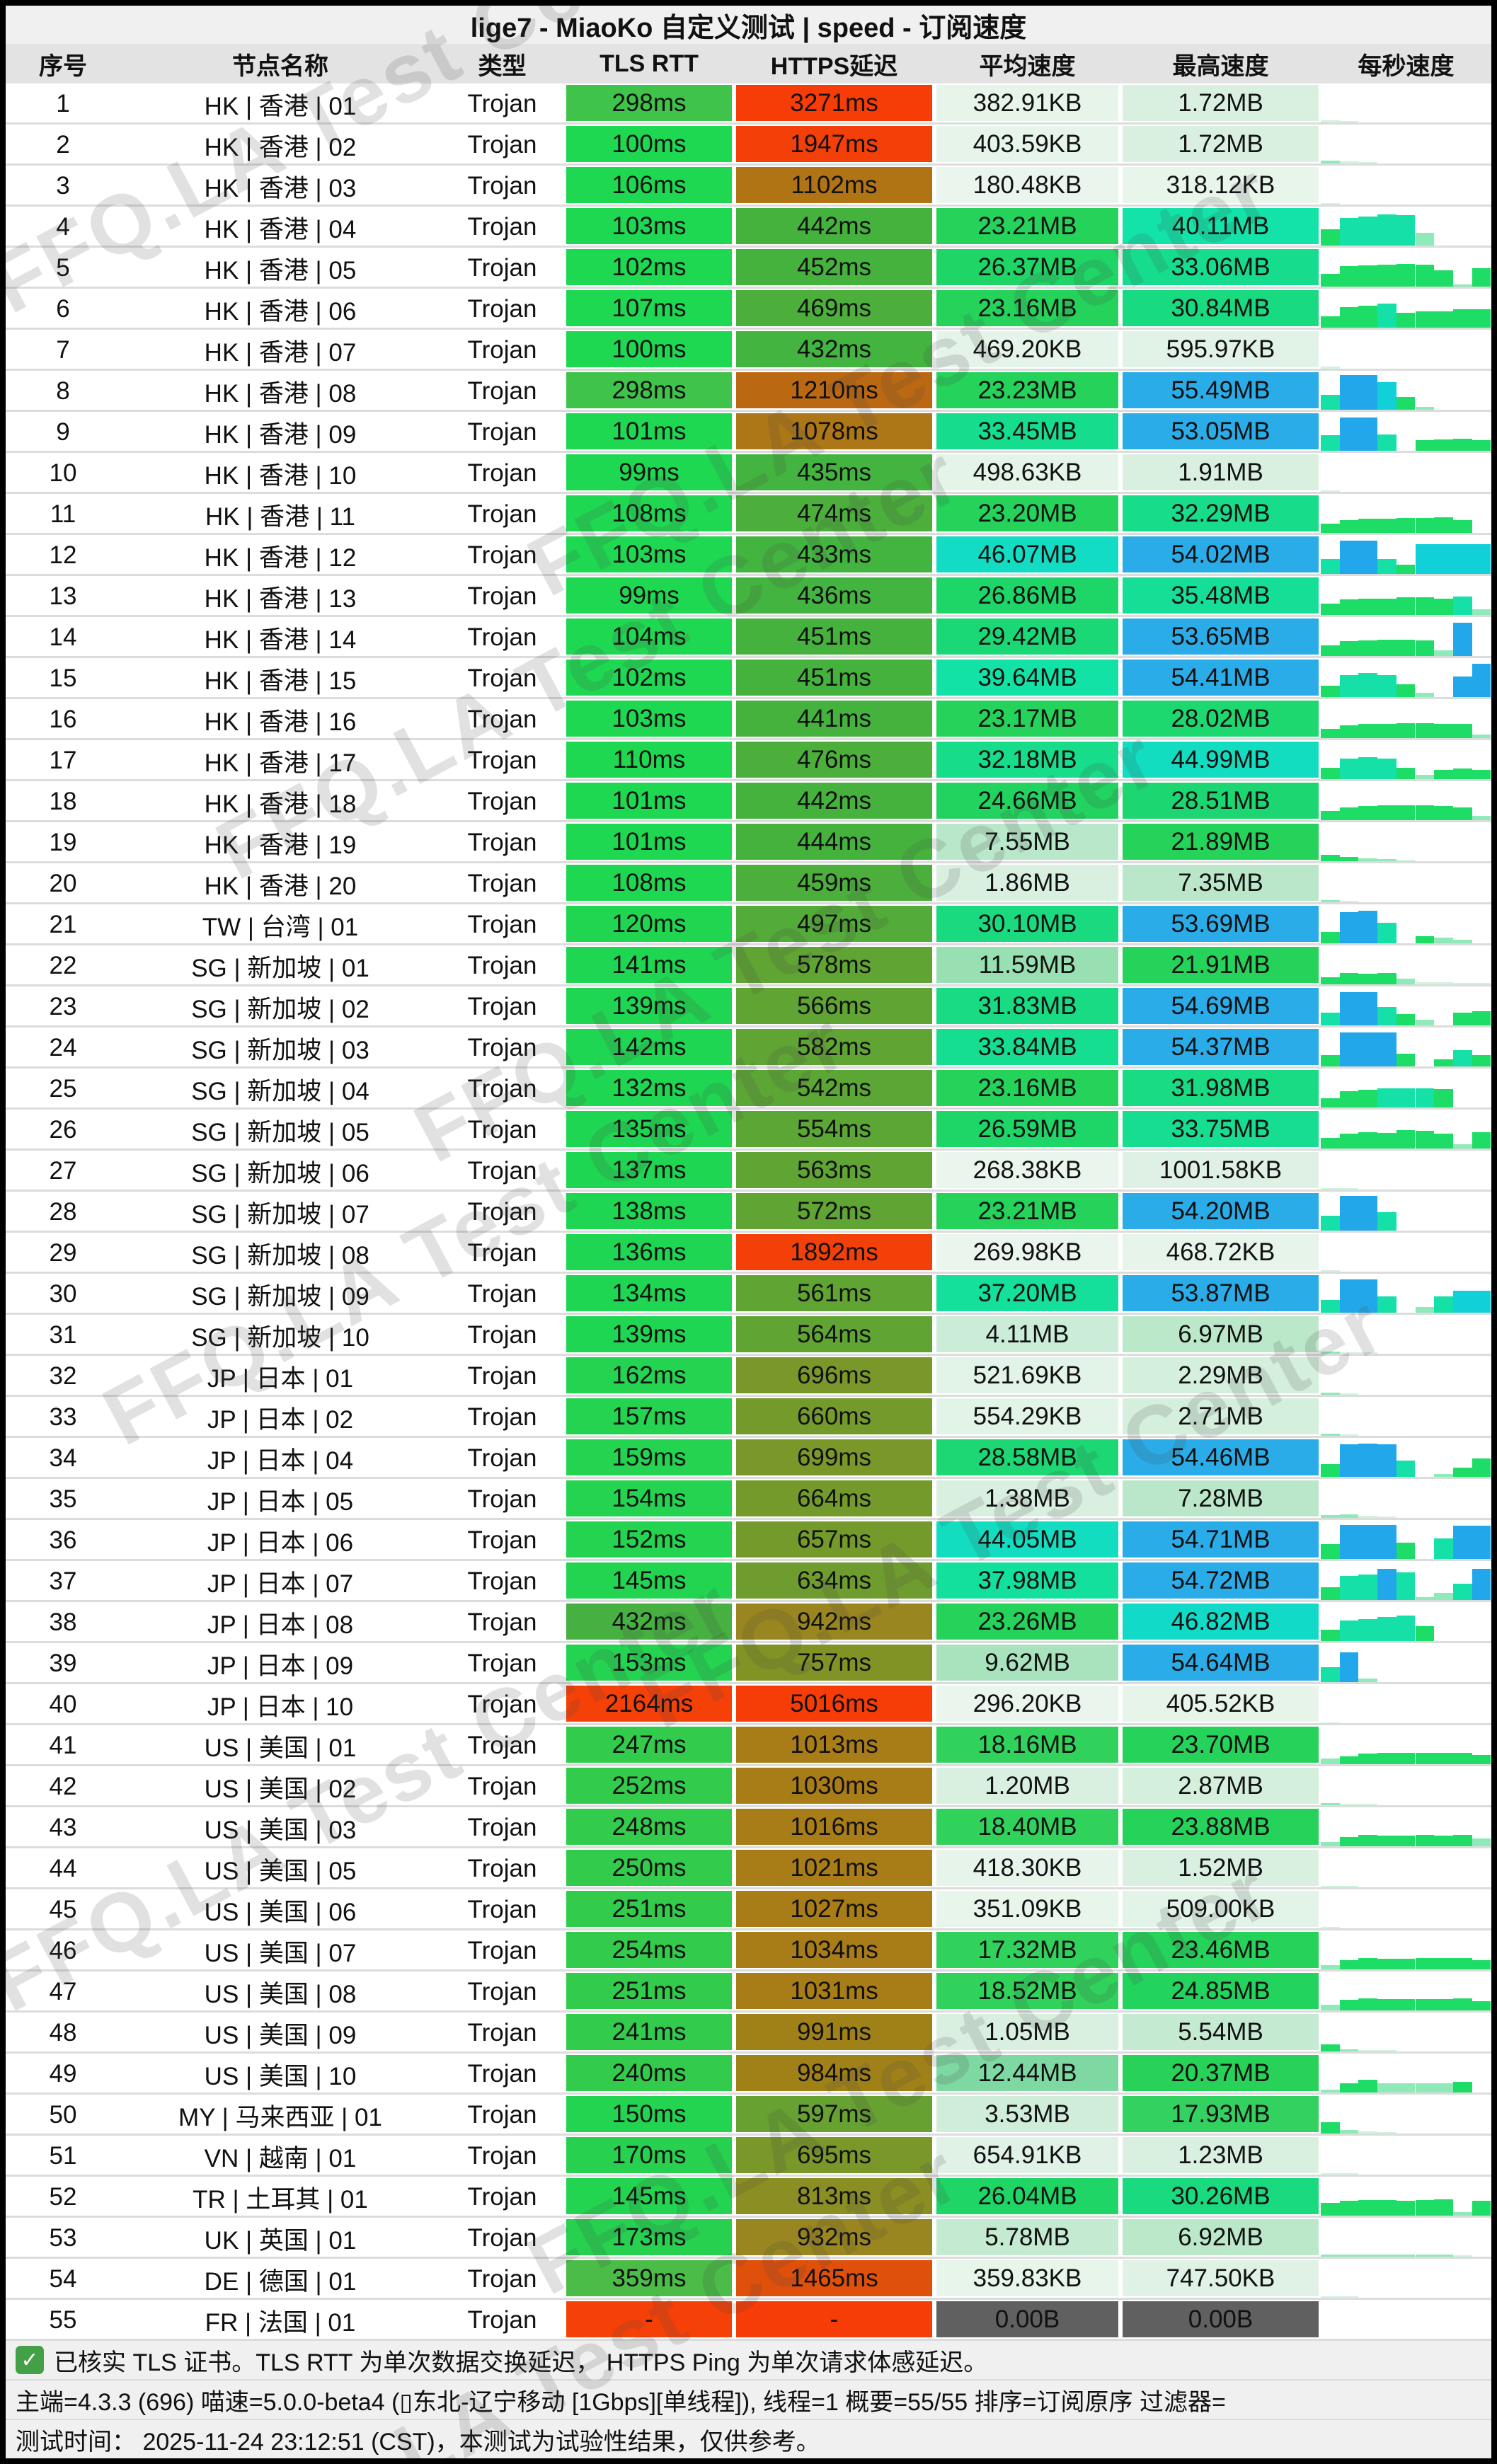 The image size is (1497, 2464). I want to click on max-speed-cell: 2.71MB, so click(1221, 1416).